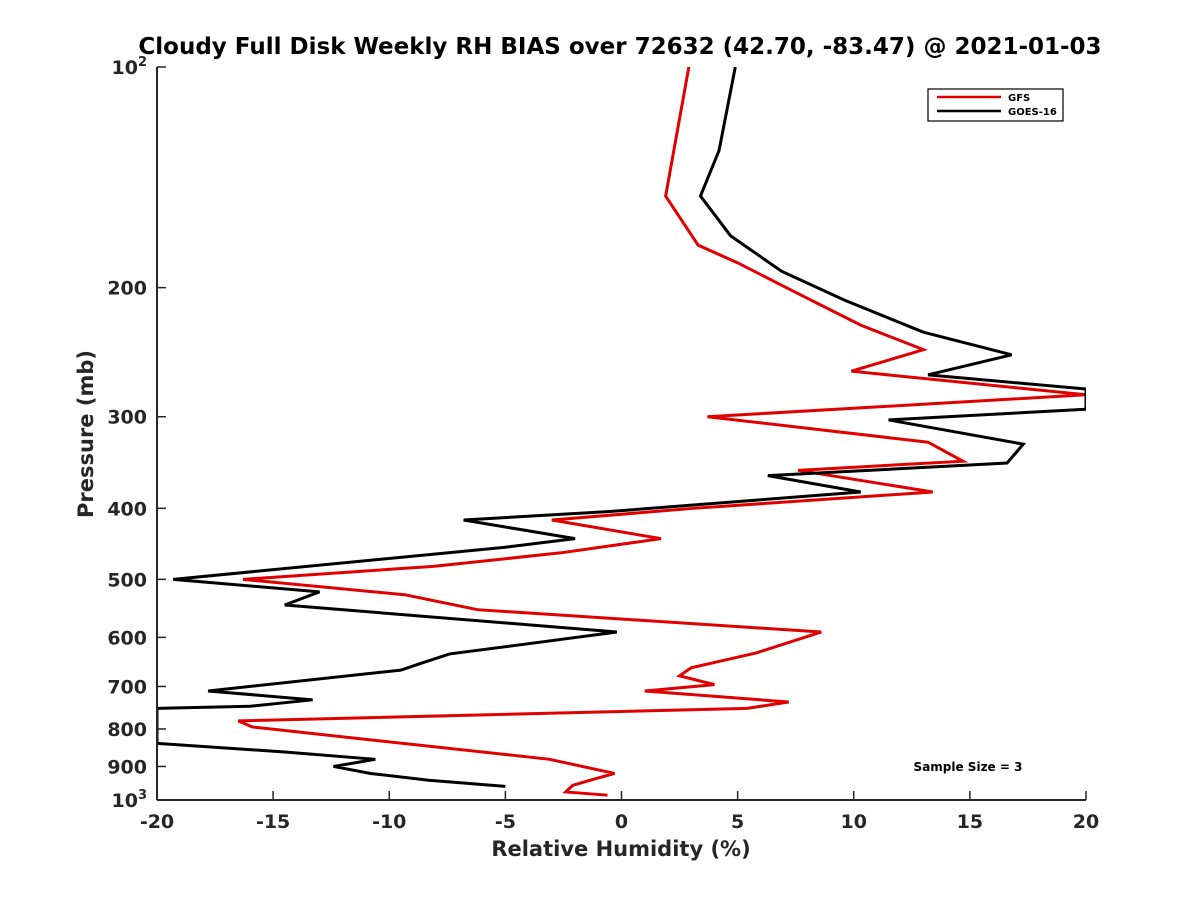 Image resolution: width=1200 pixels, height=900 pixels. Describe the element at coordinates (127, 638) in the screenshot. I see `y-tick-label: 600` at that location.